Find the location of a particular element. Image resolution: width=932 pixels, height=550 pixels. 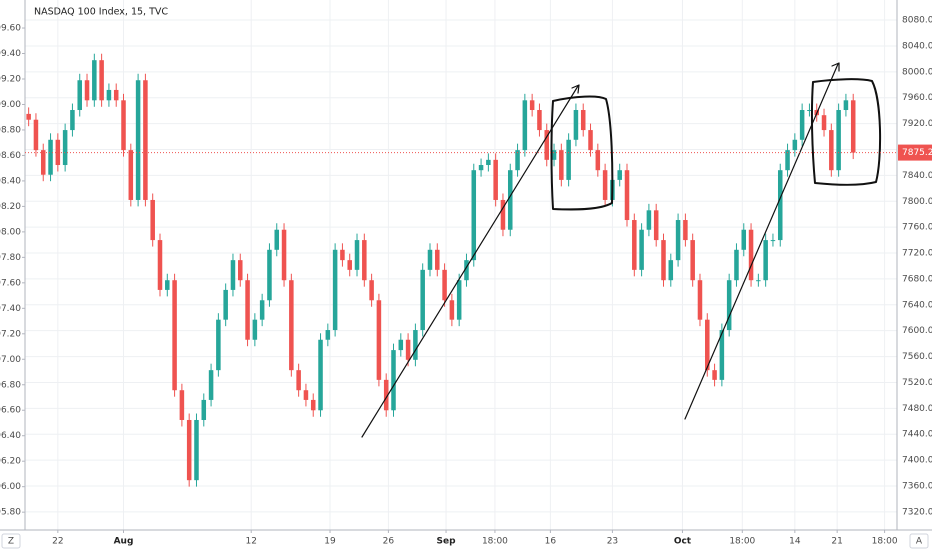

y2-tick-label: 7720.0 is located at coordinates (917, 254).